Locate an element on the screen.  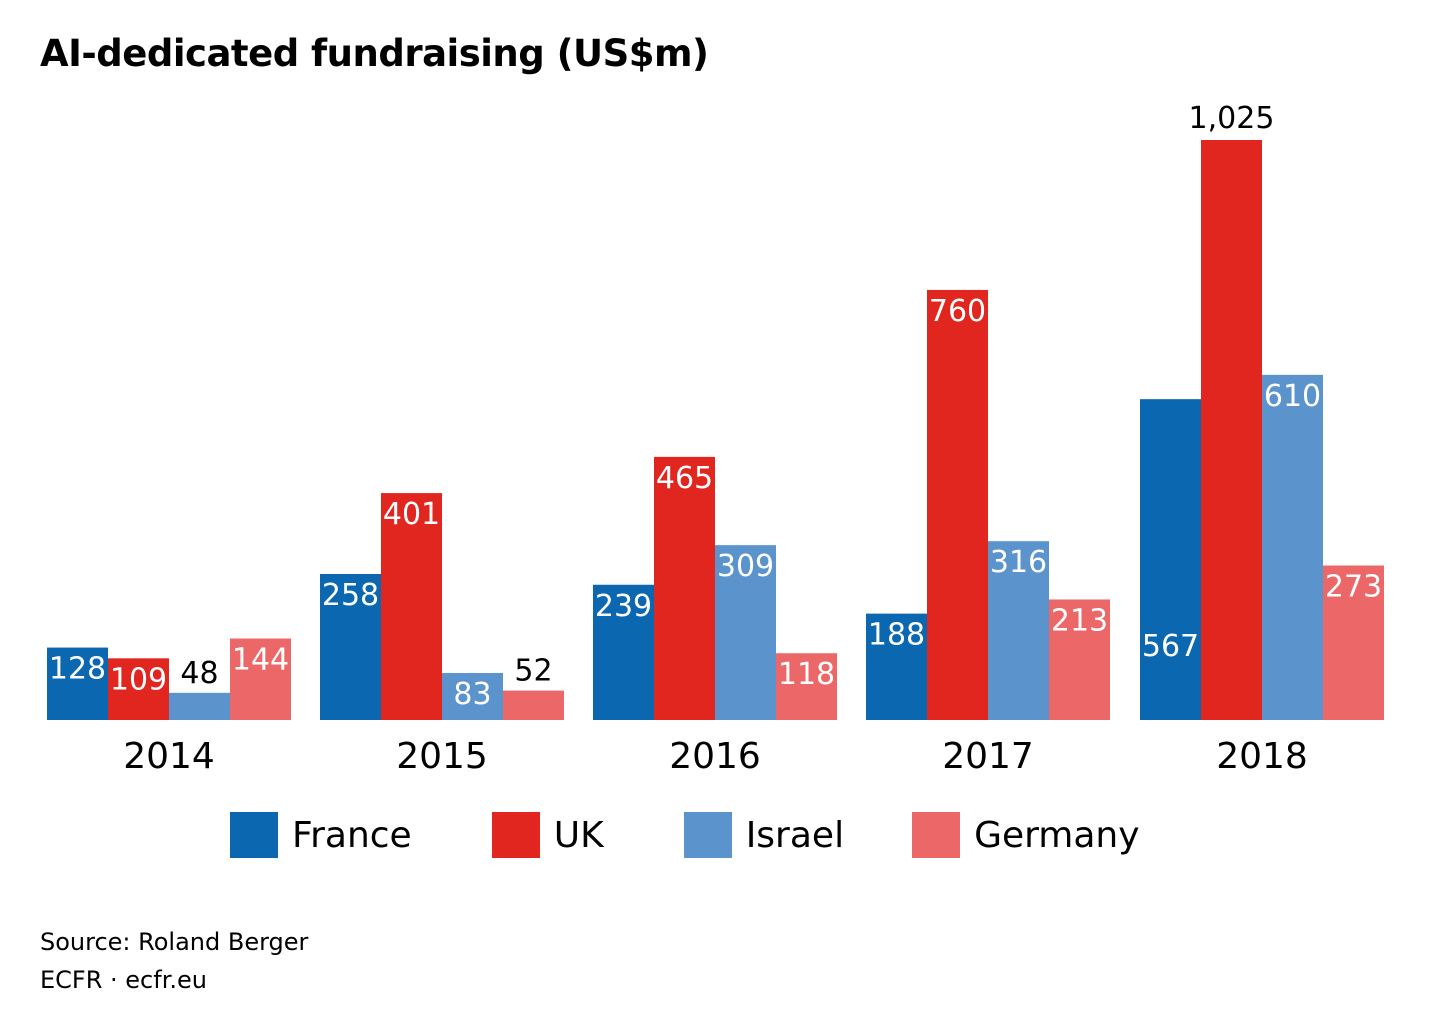
bar-germany-2017 is located at coordinates (1079, 659).